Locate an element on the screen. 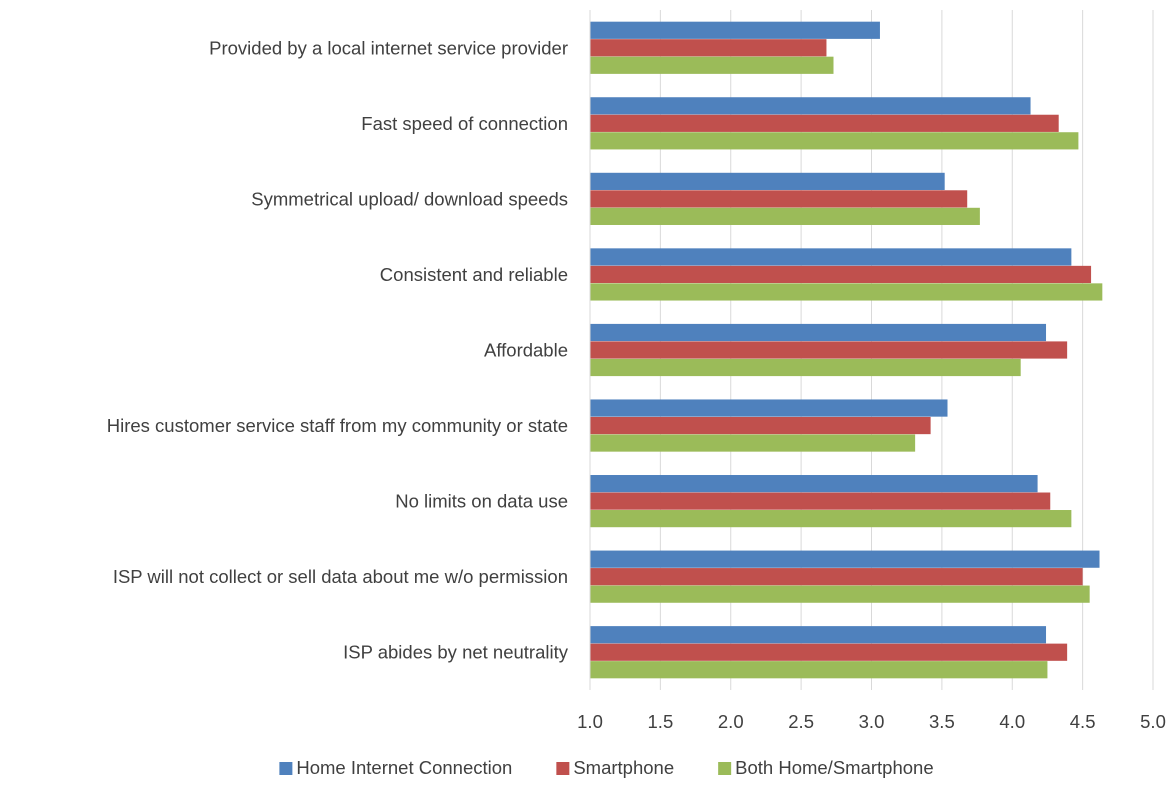 Image resolution: width=1173 pixels, height=788 pixels. legend-item: Smartphone is located at coordinates (615, 767).